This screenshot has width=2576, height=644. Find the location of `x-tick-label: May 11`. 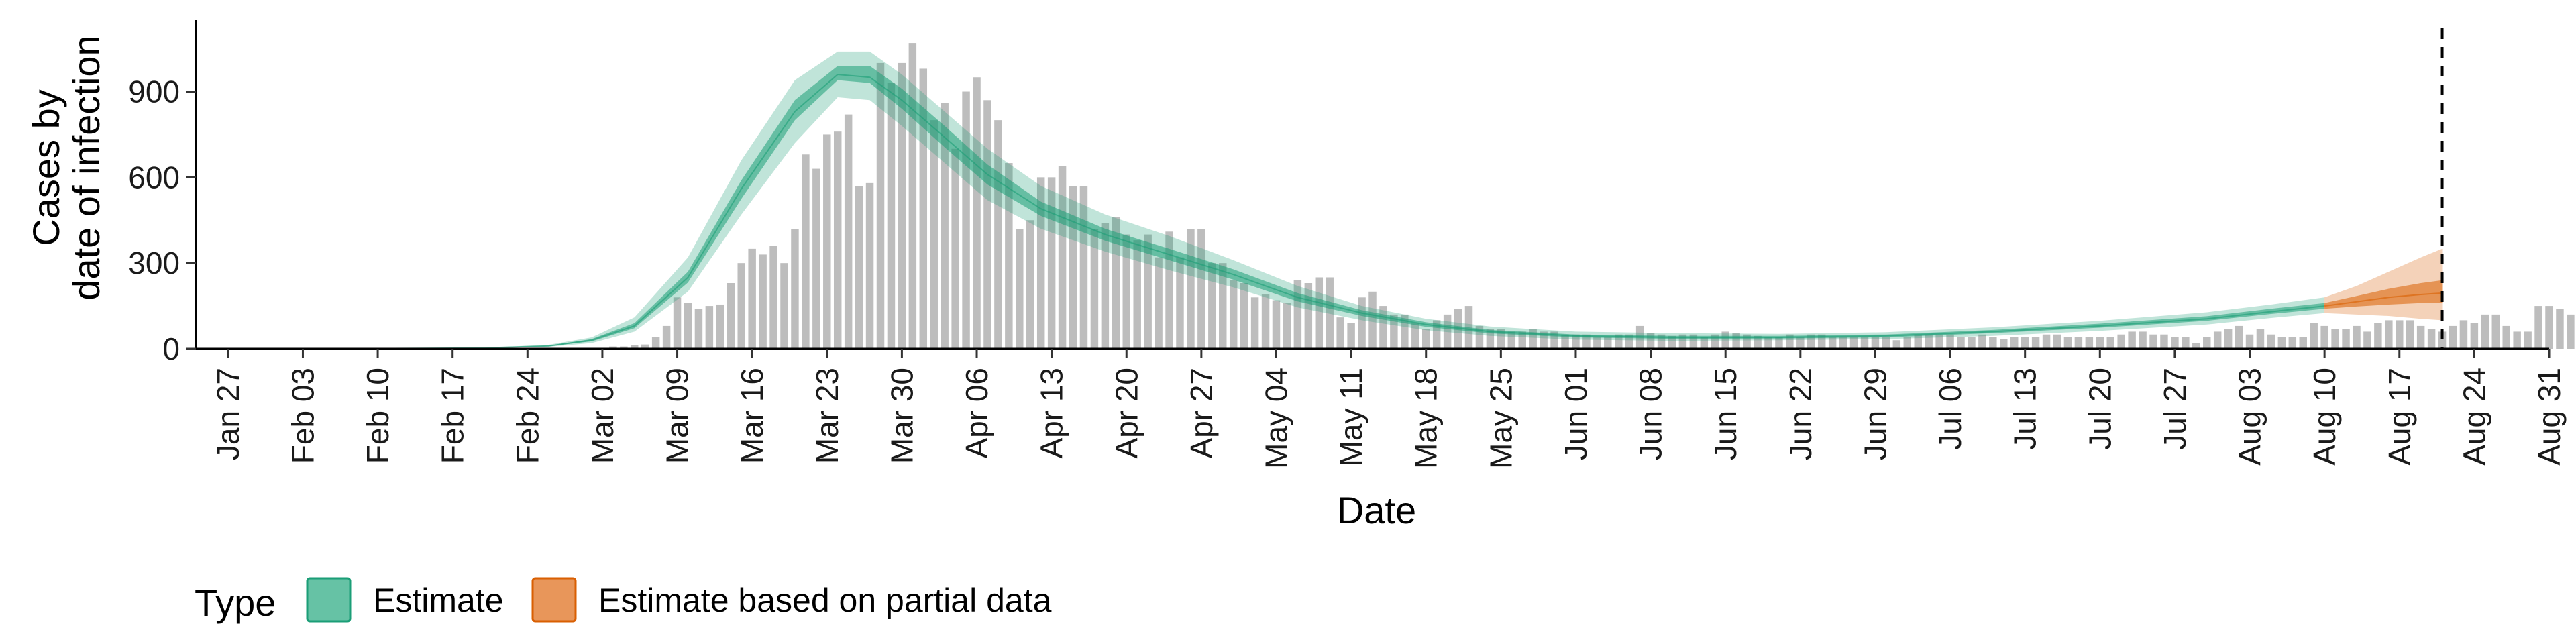

x-tick-label: May 11 is located at coordinates (1351, 417).